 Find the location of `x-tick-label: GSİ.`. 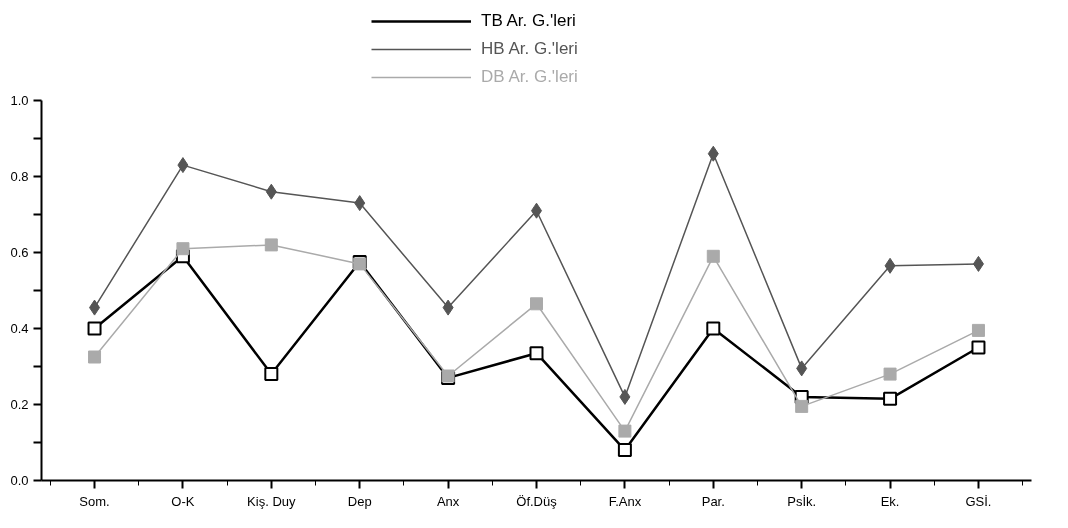

x-tick-label: GSİ. is located at coordinates (978, 501).